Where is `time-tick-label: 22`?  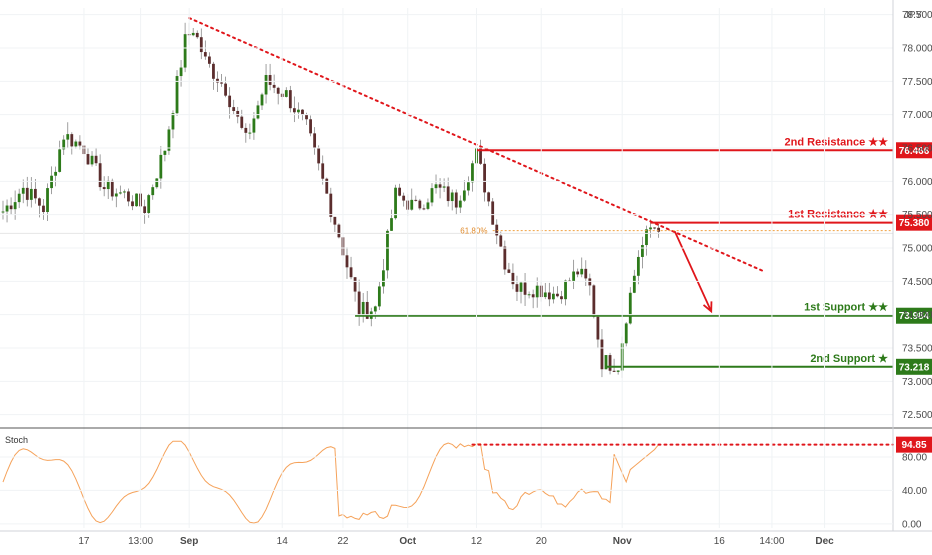 time-tick-label: 22 is located at coordinates (343, 541).